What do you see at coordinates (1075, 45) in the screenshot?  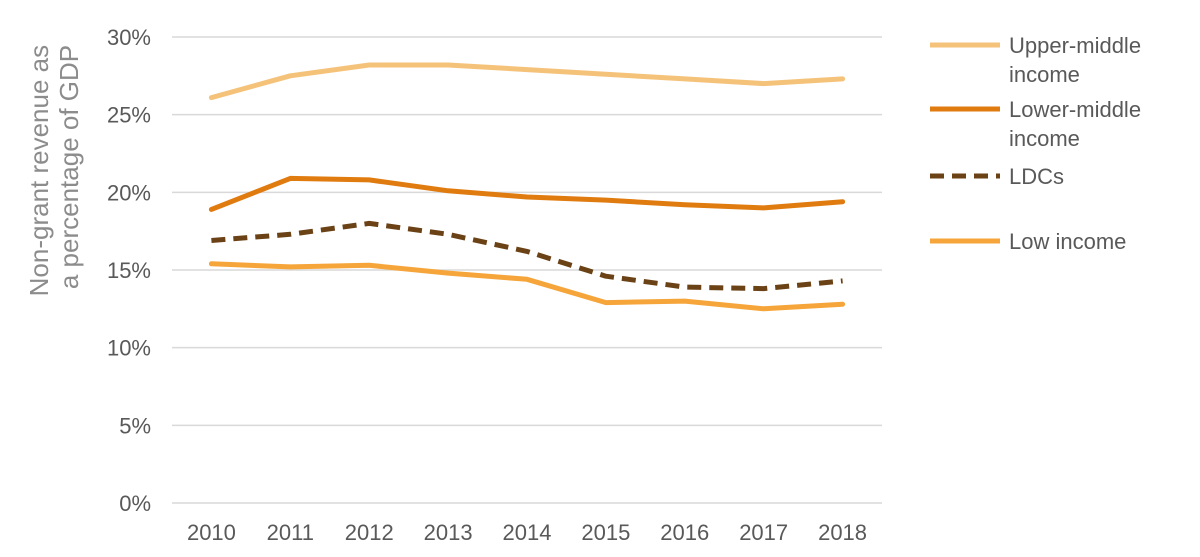 I see `legend-label-line: Upper-middle` at bounding box center [1075, 45].